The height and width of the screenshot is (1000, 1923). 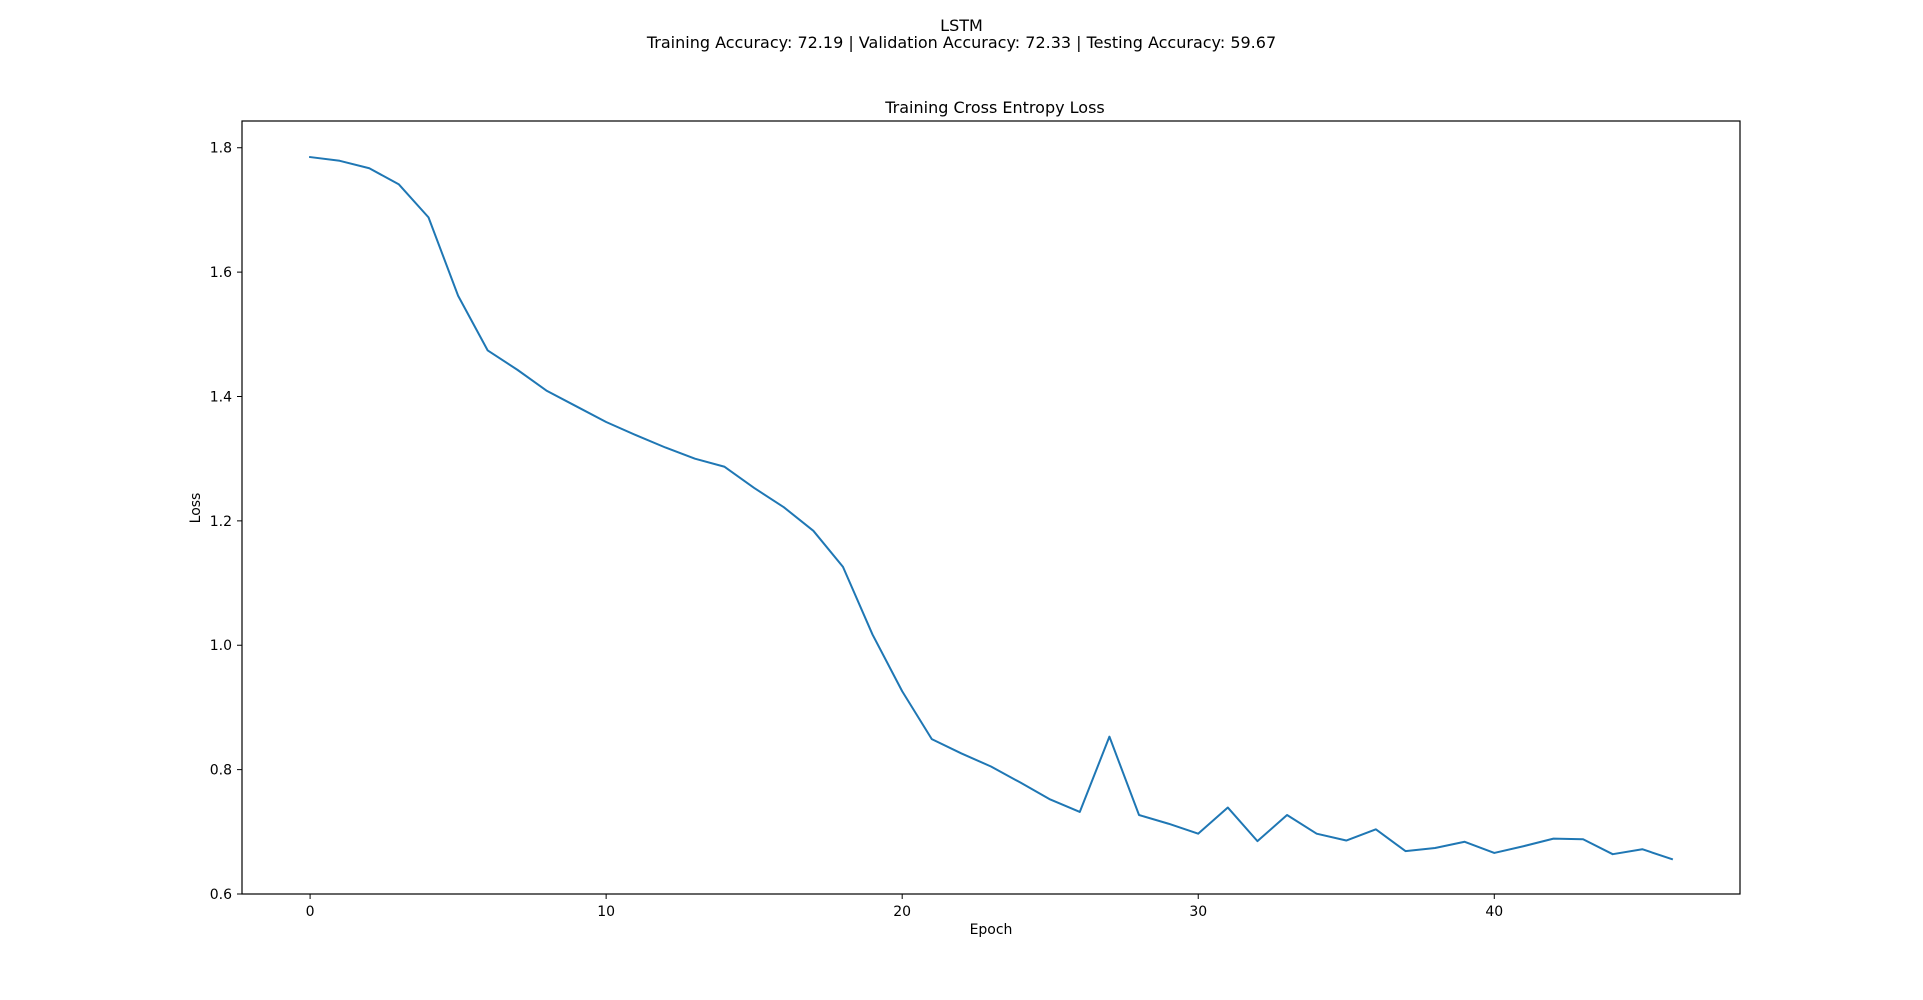 I want to click on axes-title: Training Cross Entropy Loss, so click(x=994, y=107).